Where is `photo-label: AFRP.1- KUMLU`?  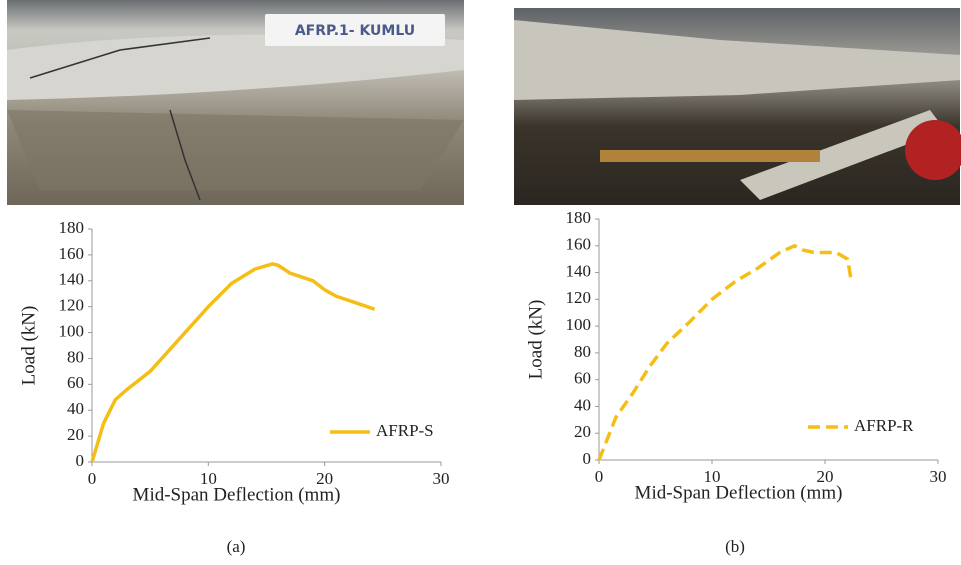 photo-label: AFRP.1- KUMLU is located at coordinates (355, 31).